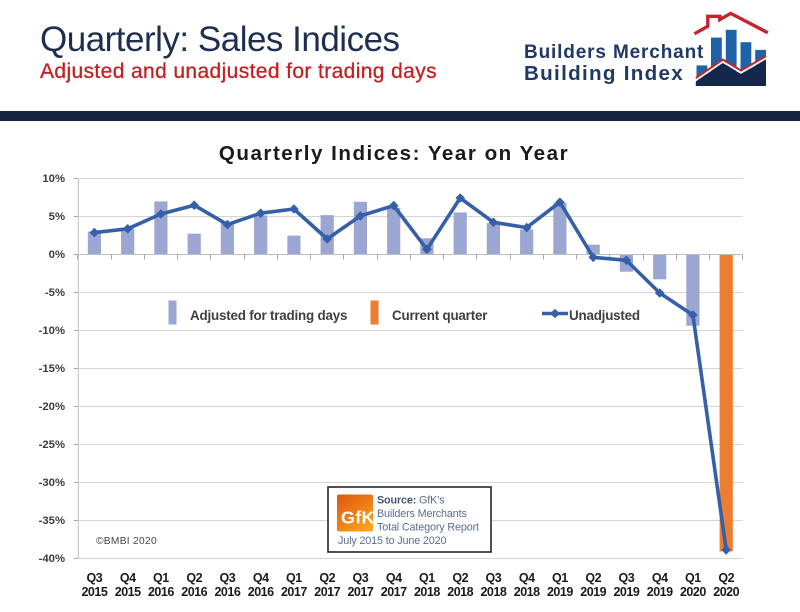 The width and height of the screenshot is (800, 612). I want to click on svg-text: -25%, so click(52, 445).